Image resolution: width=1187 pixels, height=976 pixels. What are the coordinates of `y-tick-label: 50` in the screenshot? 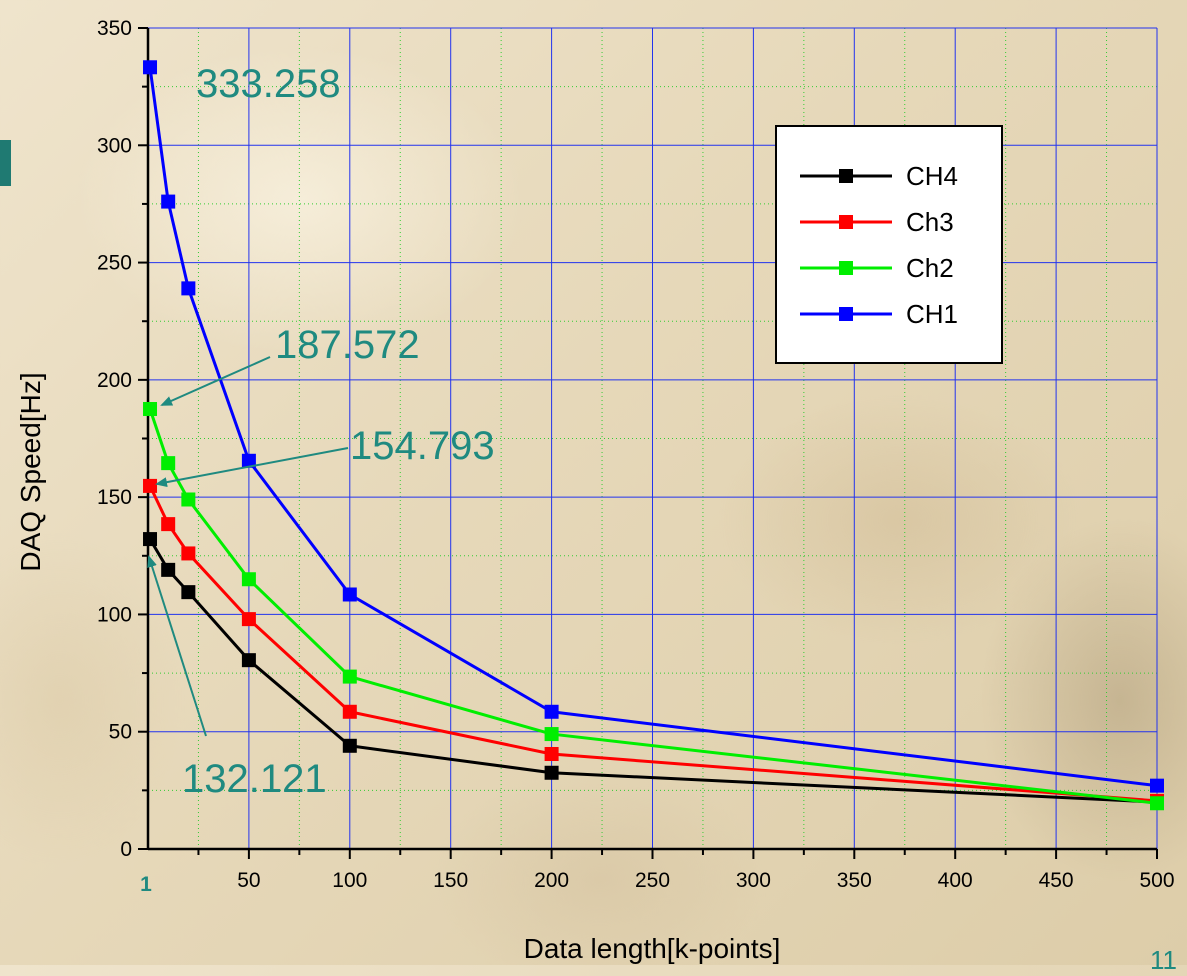 It's located at (120, 732).